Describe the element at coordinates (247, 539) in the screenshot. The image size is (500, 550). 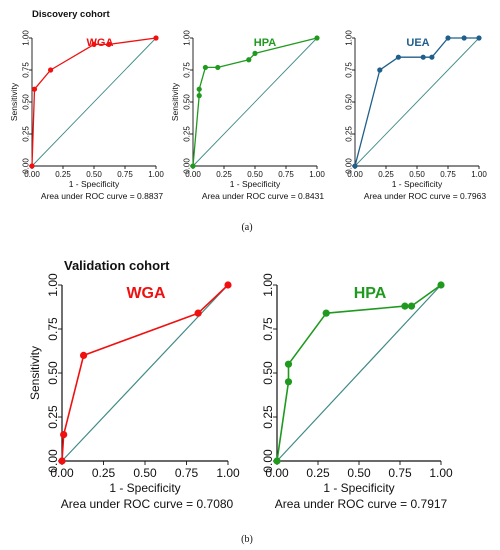
I see `caption-b: (b)` at that location.